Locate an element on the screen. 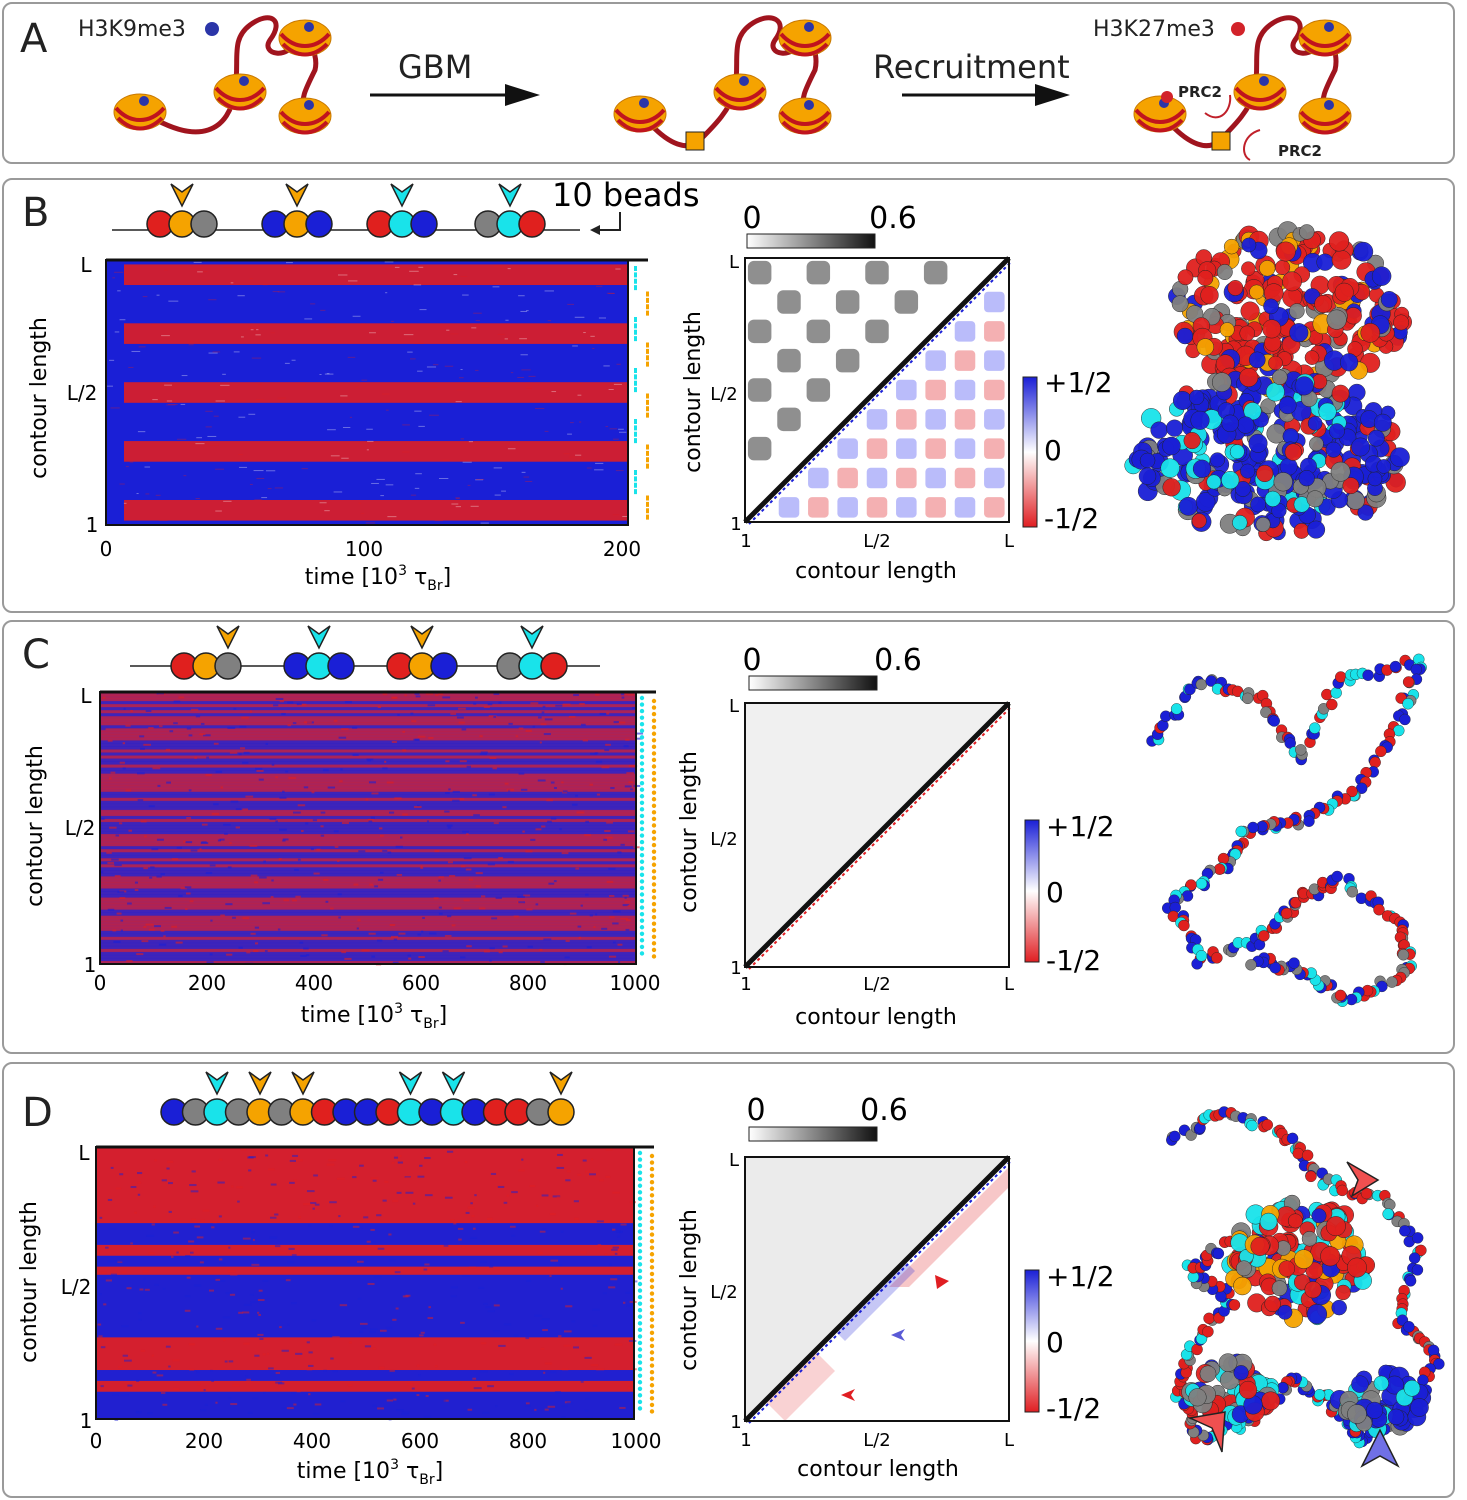 The height and width of the screenshot is (1500, 1467). polymer-render-b-blue is located at coordinates (1267, 454).